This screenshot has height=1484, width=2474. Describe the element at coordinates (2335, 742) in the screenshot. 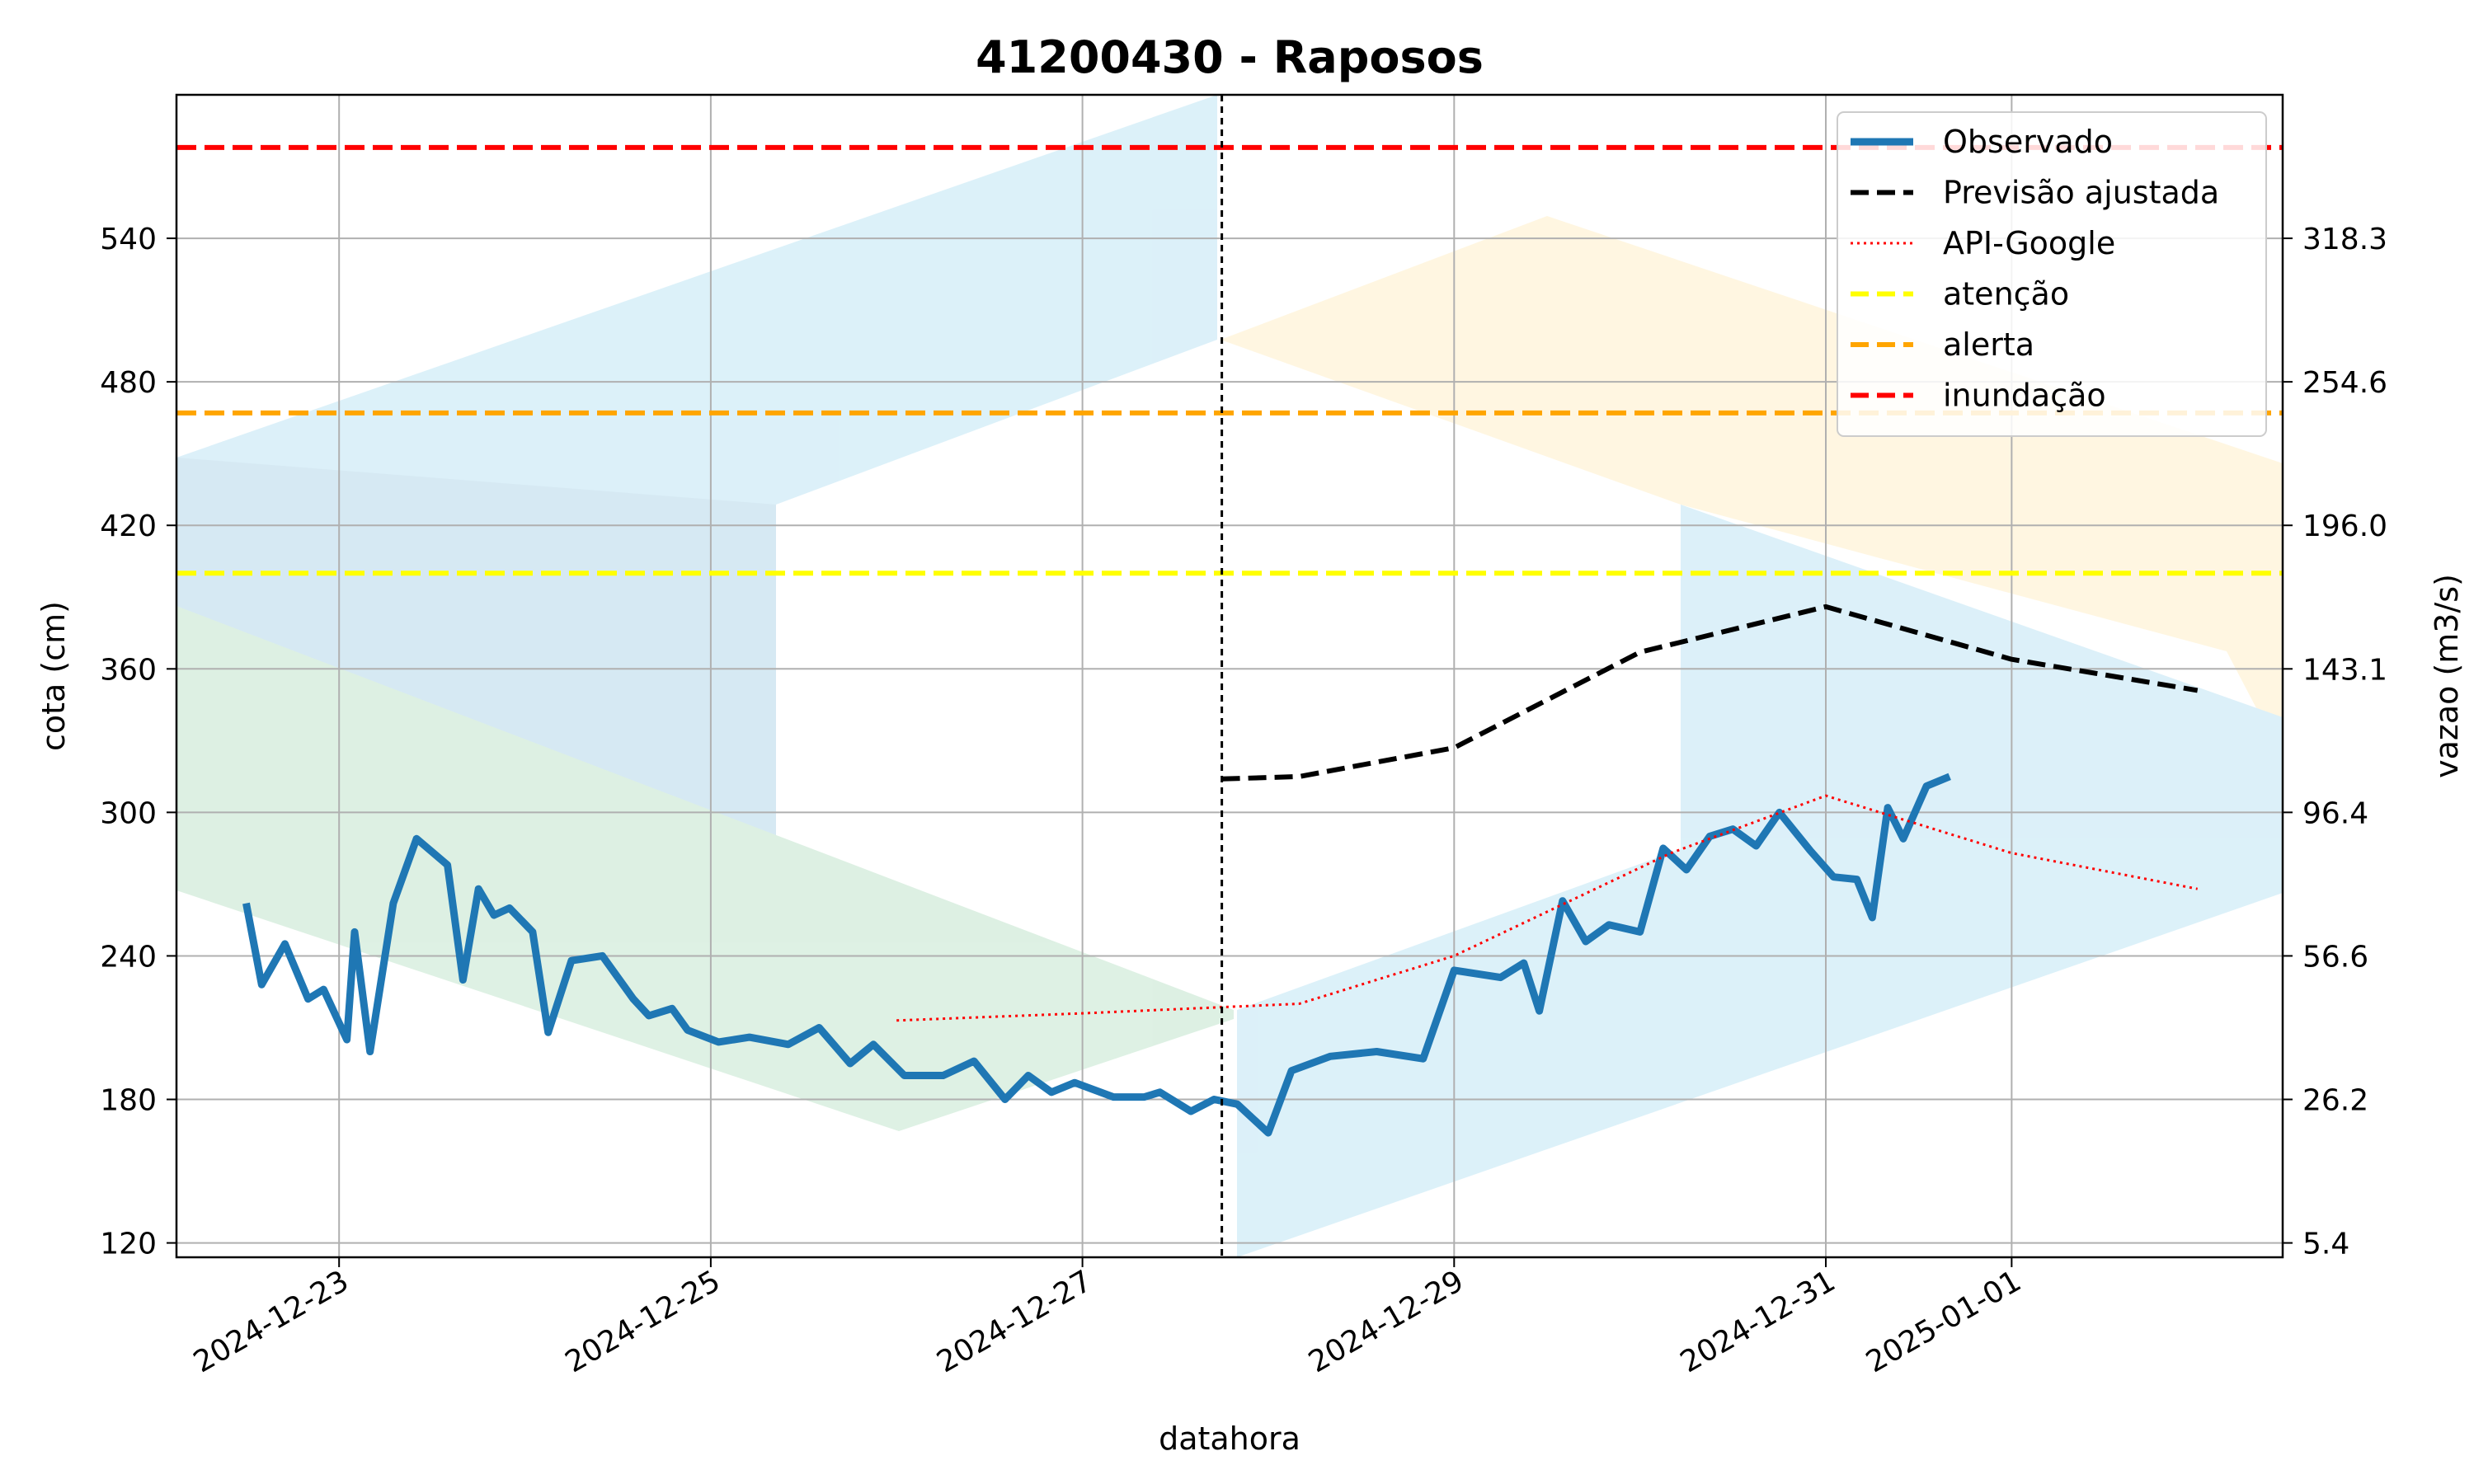

I see `y-axis-right-ticks: 5.4 26.2 56.6 96.4 143.1 196.0 254.6 318.3` at that location.